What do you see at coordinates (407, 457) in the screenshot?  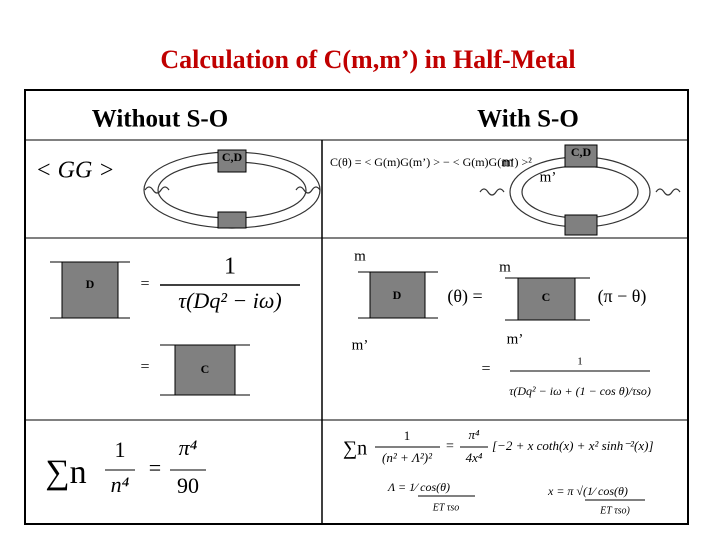 I see `denominator: (n² + Λ²)²` at bounding box center [407, 457].